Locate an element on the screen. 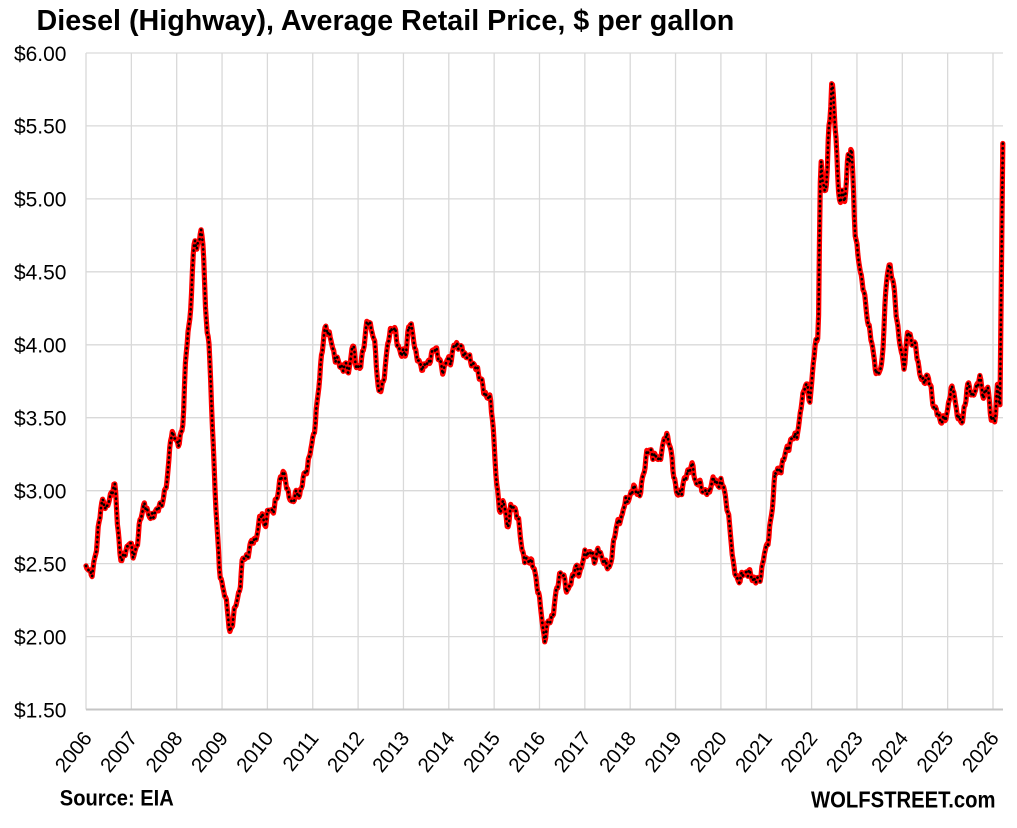 Image resolution: width=1017 pixels, height=828 pixels. svg-text: WOLFSTREET.com is located at coordinates (903, 800).